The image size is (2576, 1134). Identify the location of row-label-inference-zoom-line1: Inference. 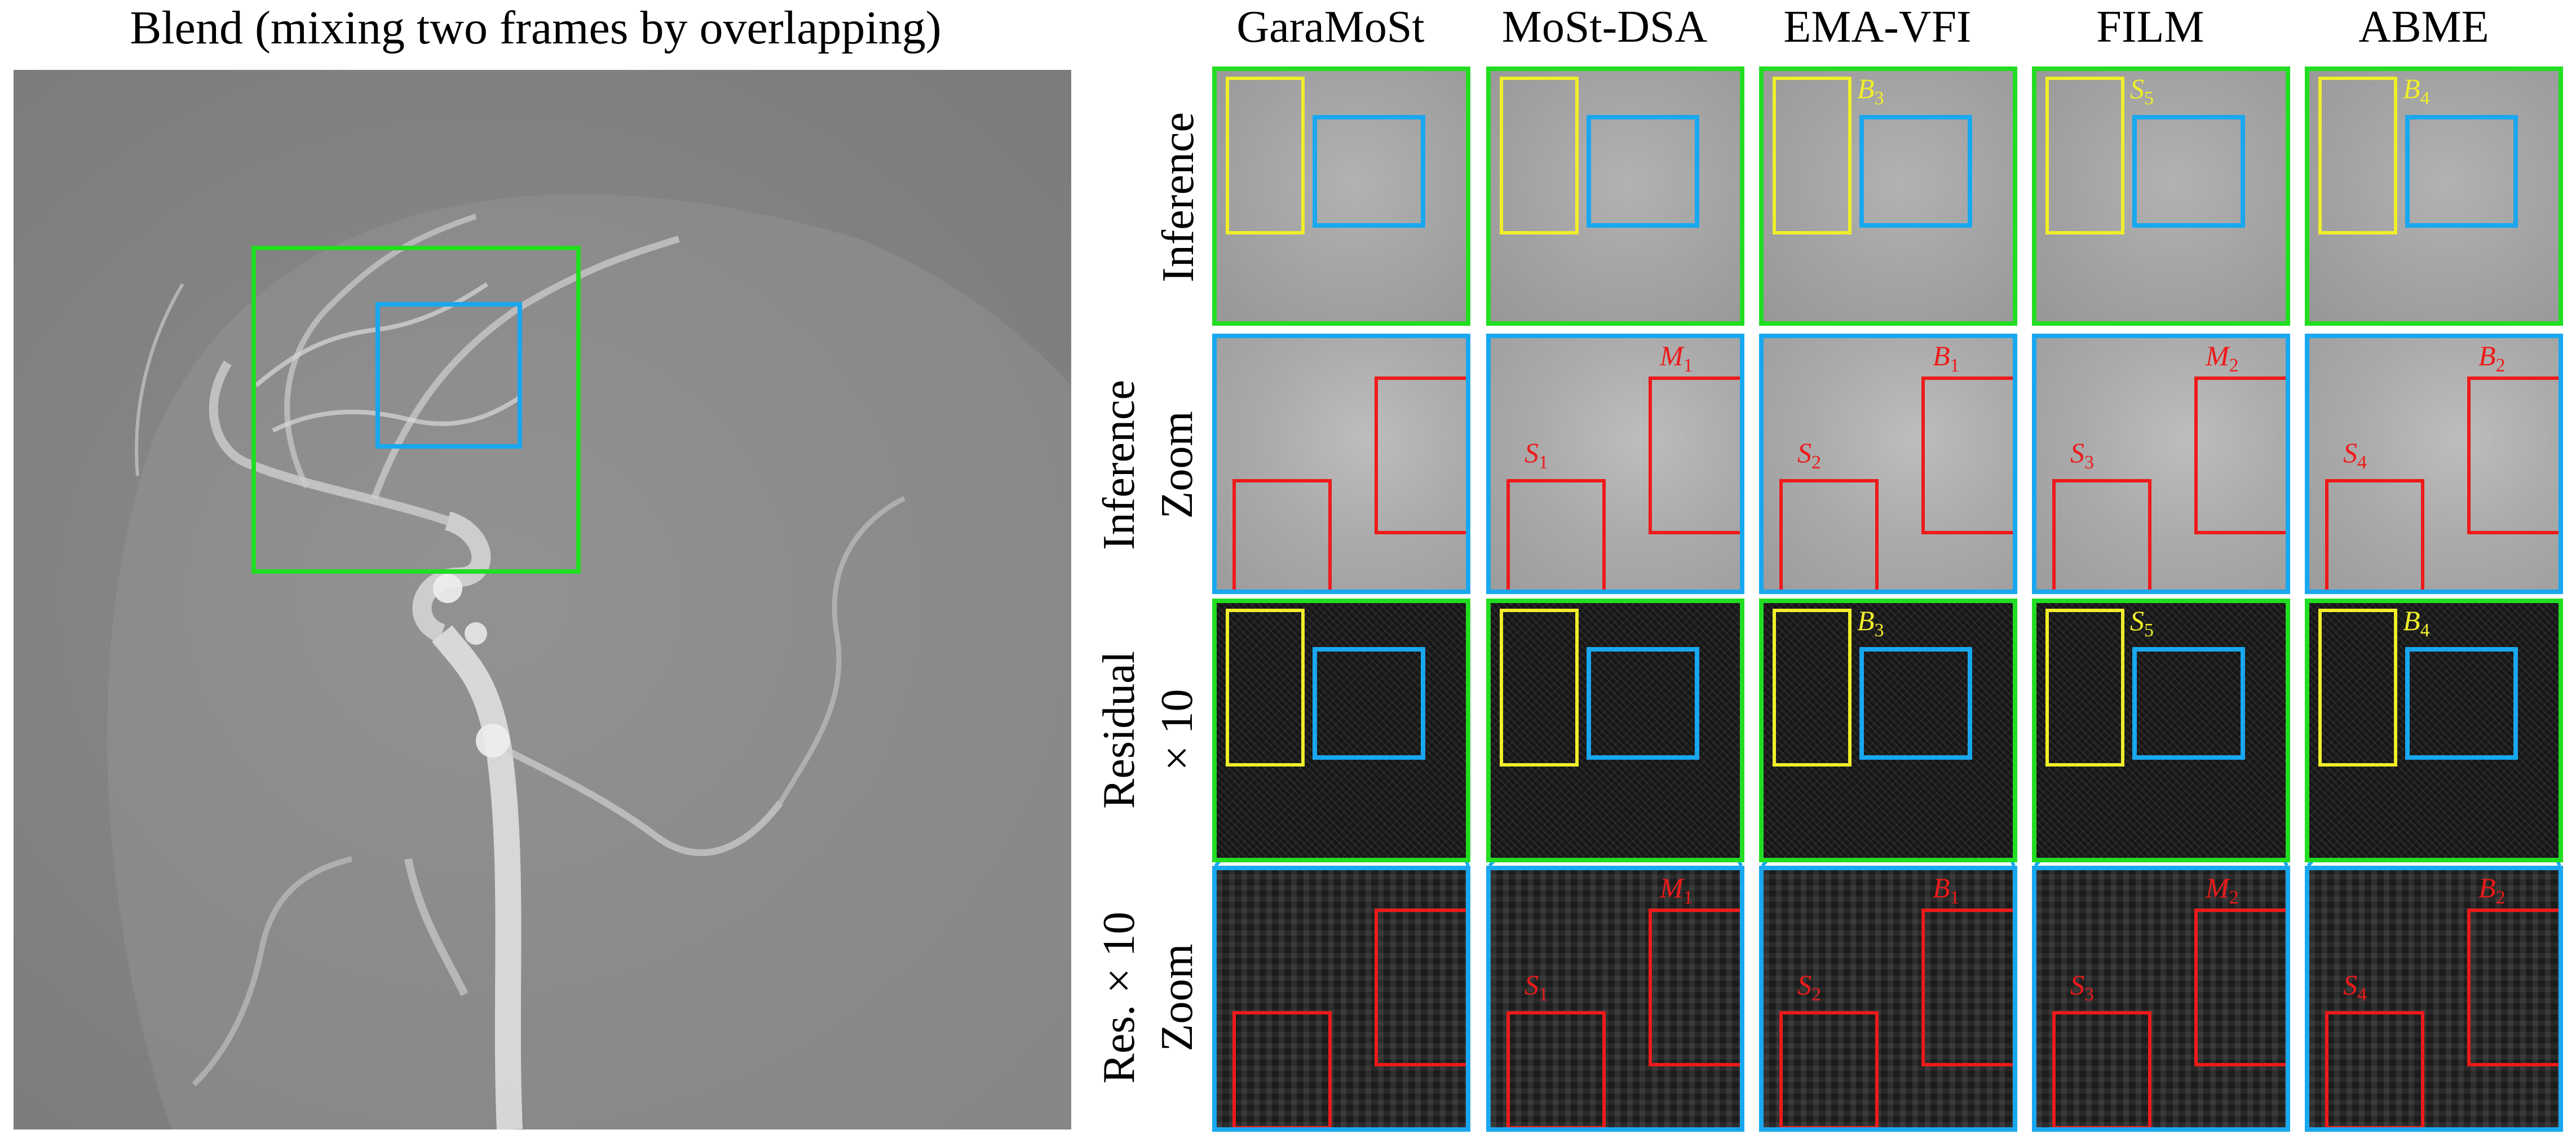
(1119, 465).